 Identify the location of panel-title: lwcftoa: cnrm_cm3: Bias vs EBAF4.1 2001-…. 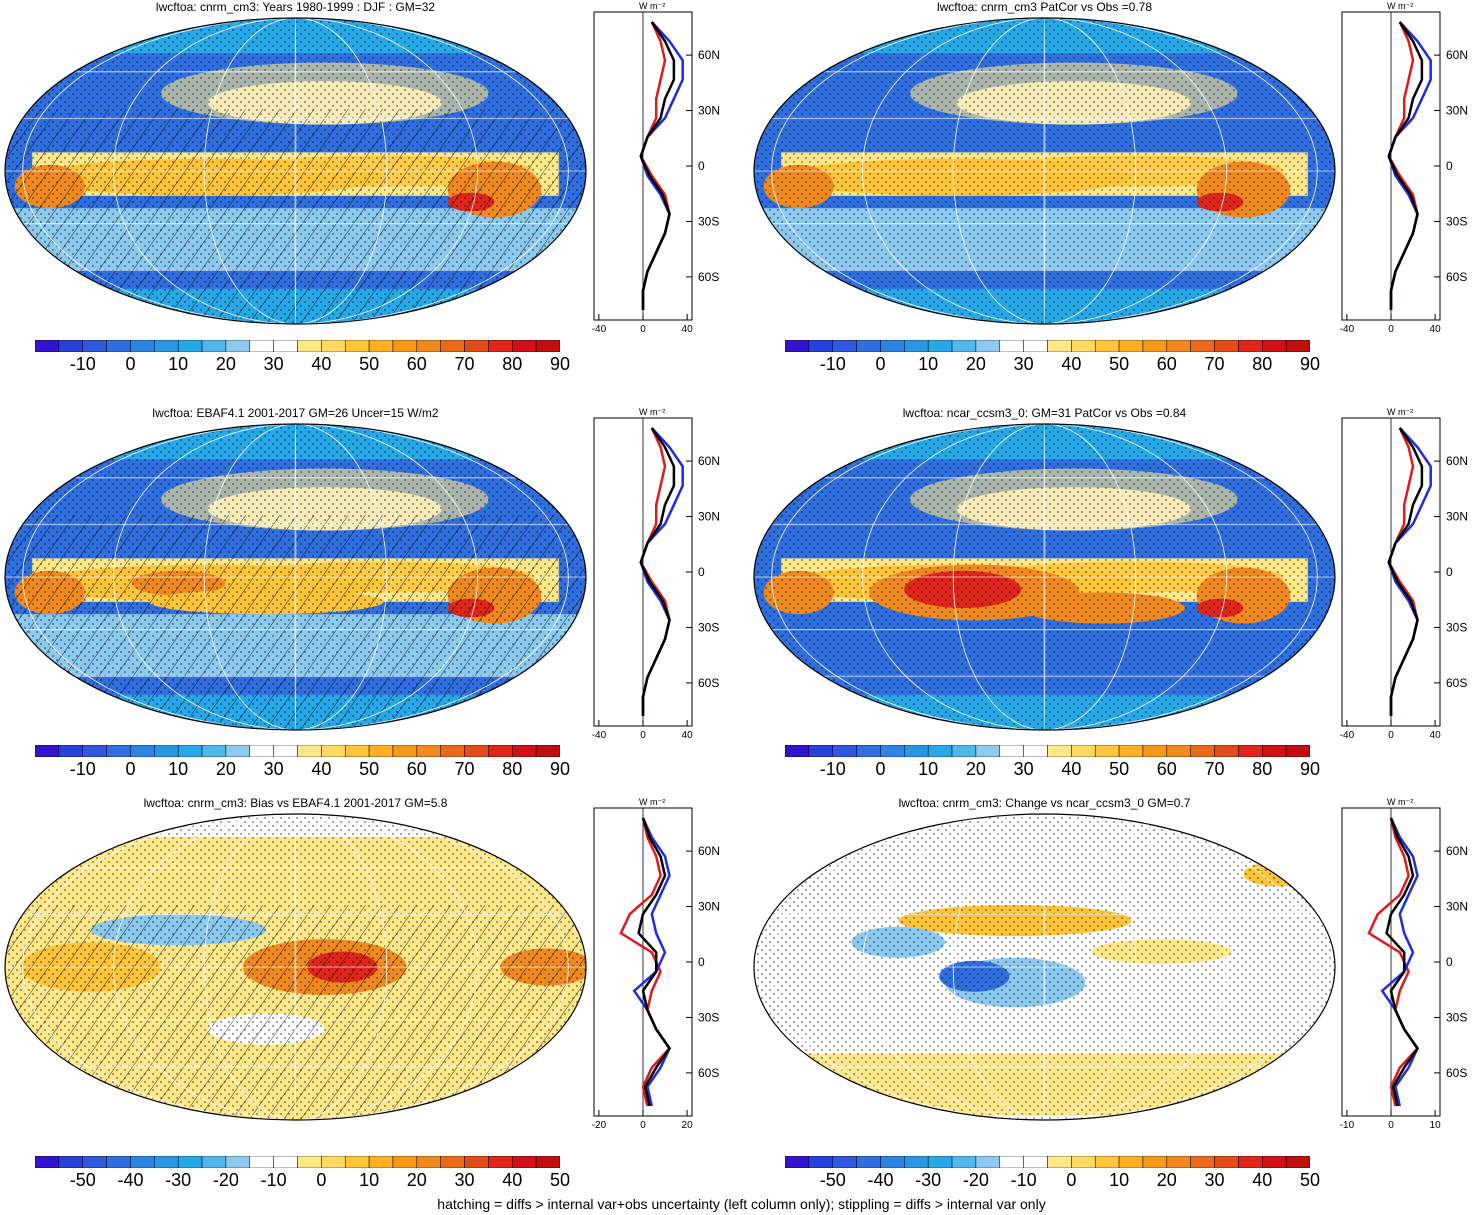
(295, 803).